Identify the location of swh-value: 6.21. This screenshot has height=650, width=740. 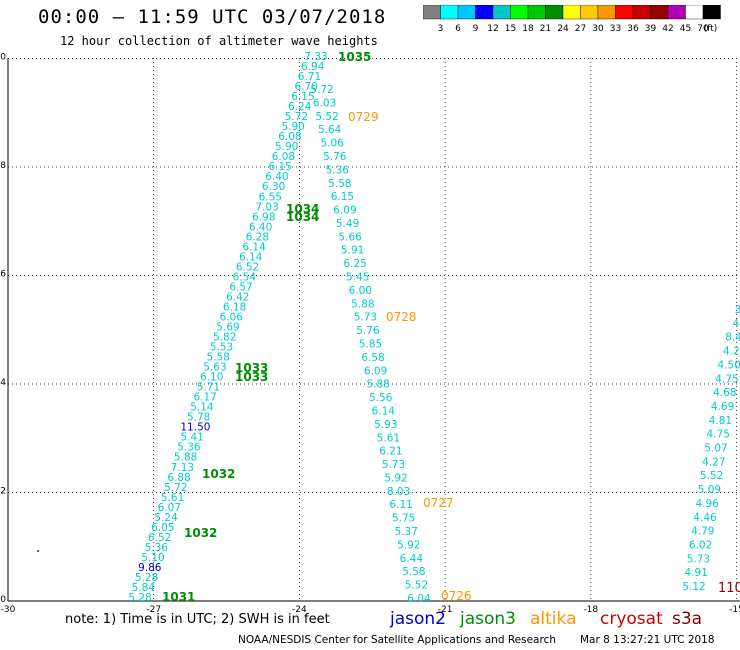
(390, 452).